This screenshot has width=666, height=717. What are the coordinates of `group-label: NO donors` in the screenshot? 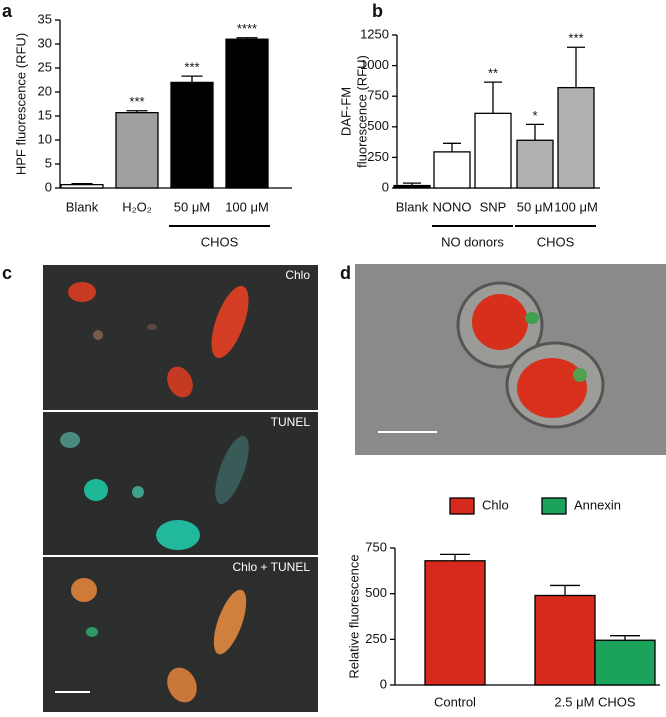 It's located at (472, 241).